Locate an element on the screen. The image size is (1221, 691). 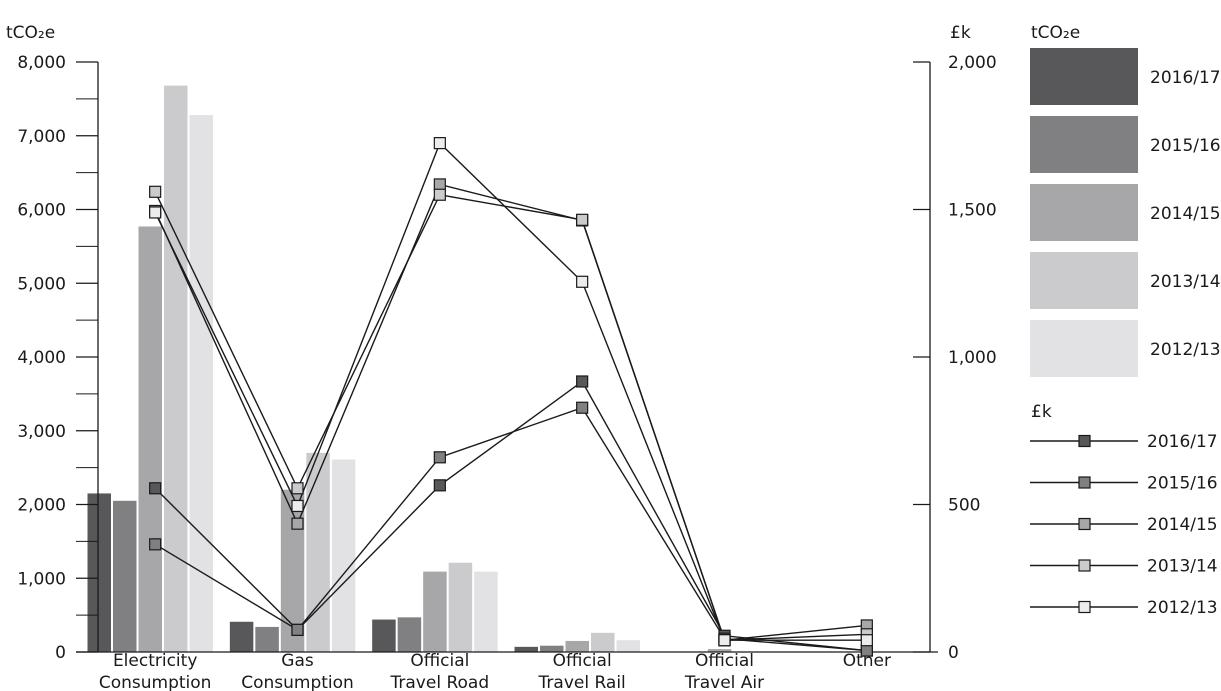
legend-bar-label: 2015/16 is located at coordinates (1185, 146).